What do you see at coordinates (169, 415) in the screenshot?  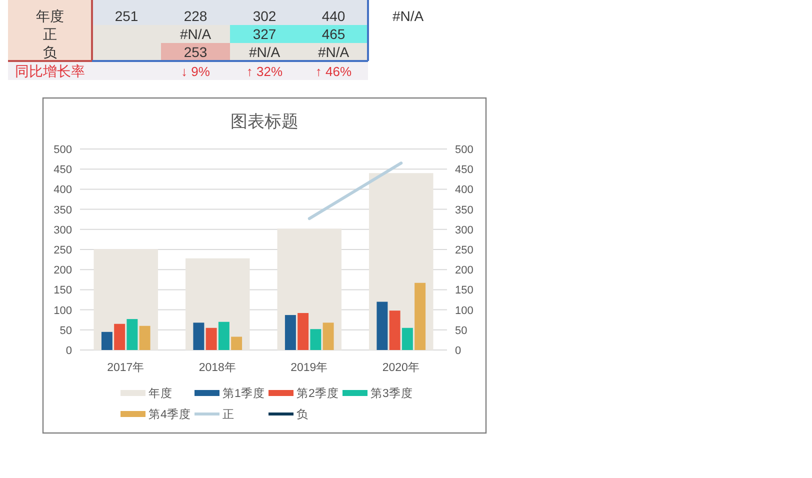 I see `legend-label: 第4季度` at bounding box center [169, 415].